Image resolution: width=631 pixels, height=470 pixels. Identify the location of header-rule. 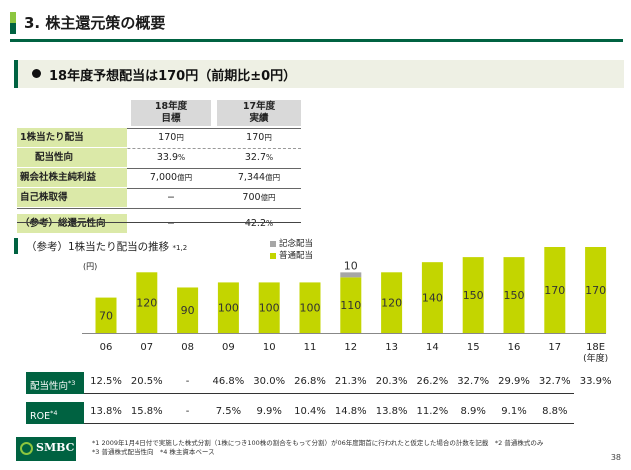
(316, 40).